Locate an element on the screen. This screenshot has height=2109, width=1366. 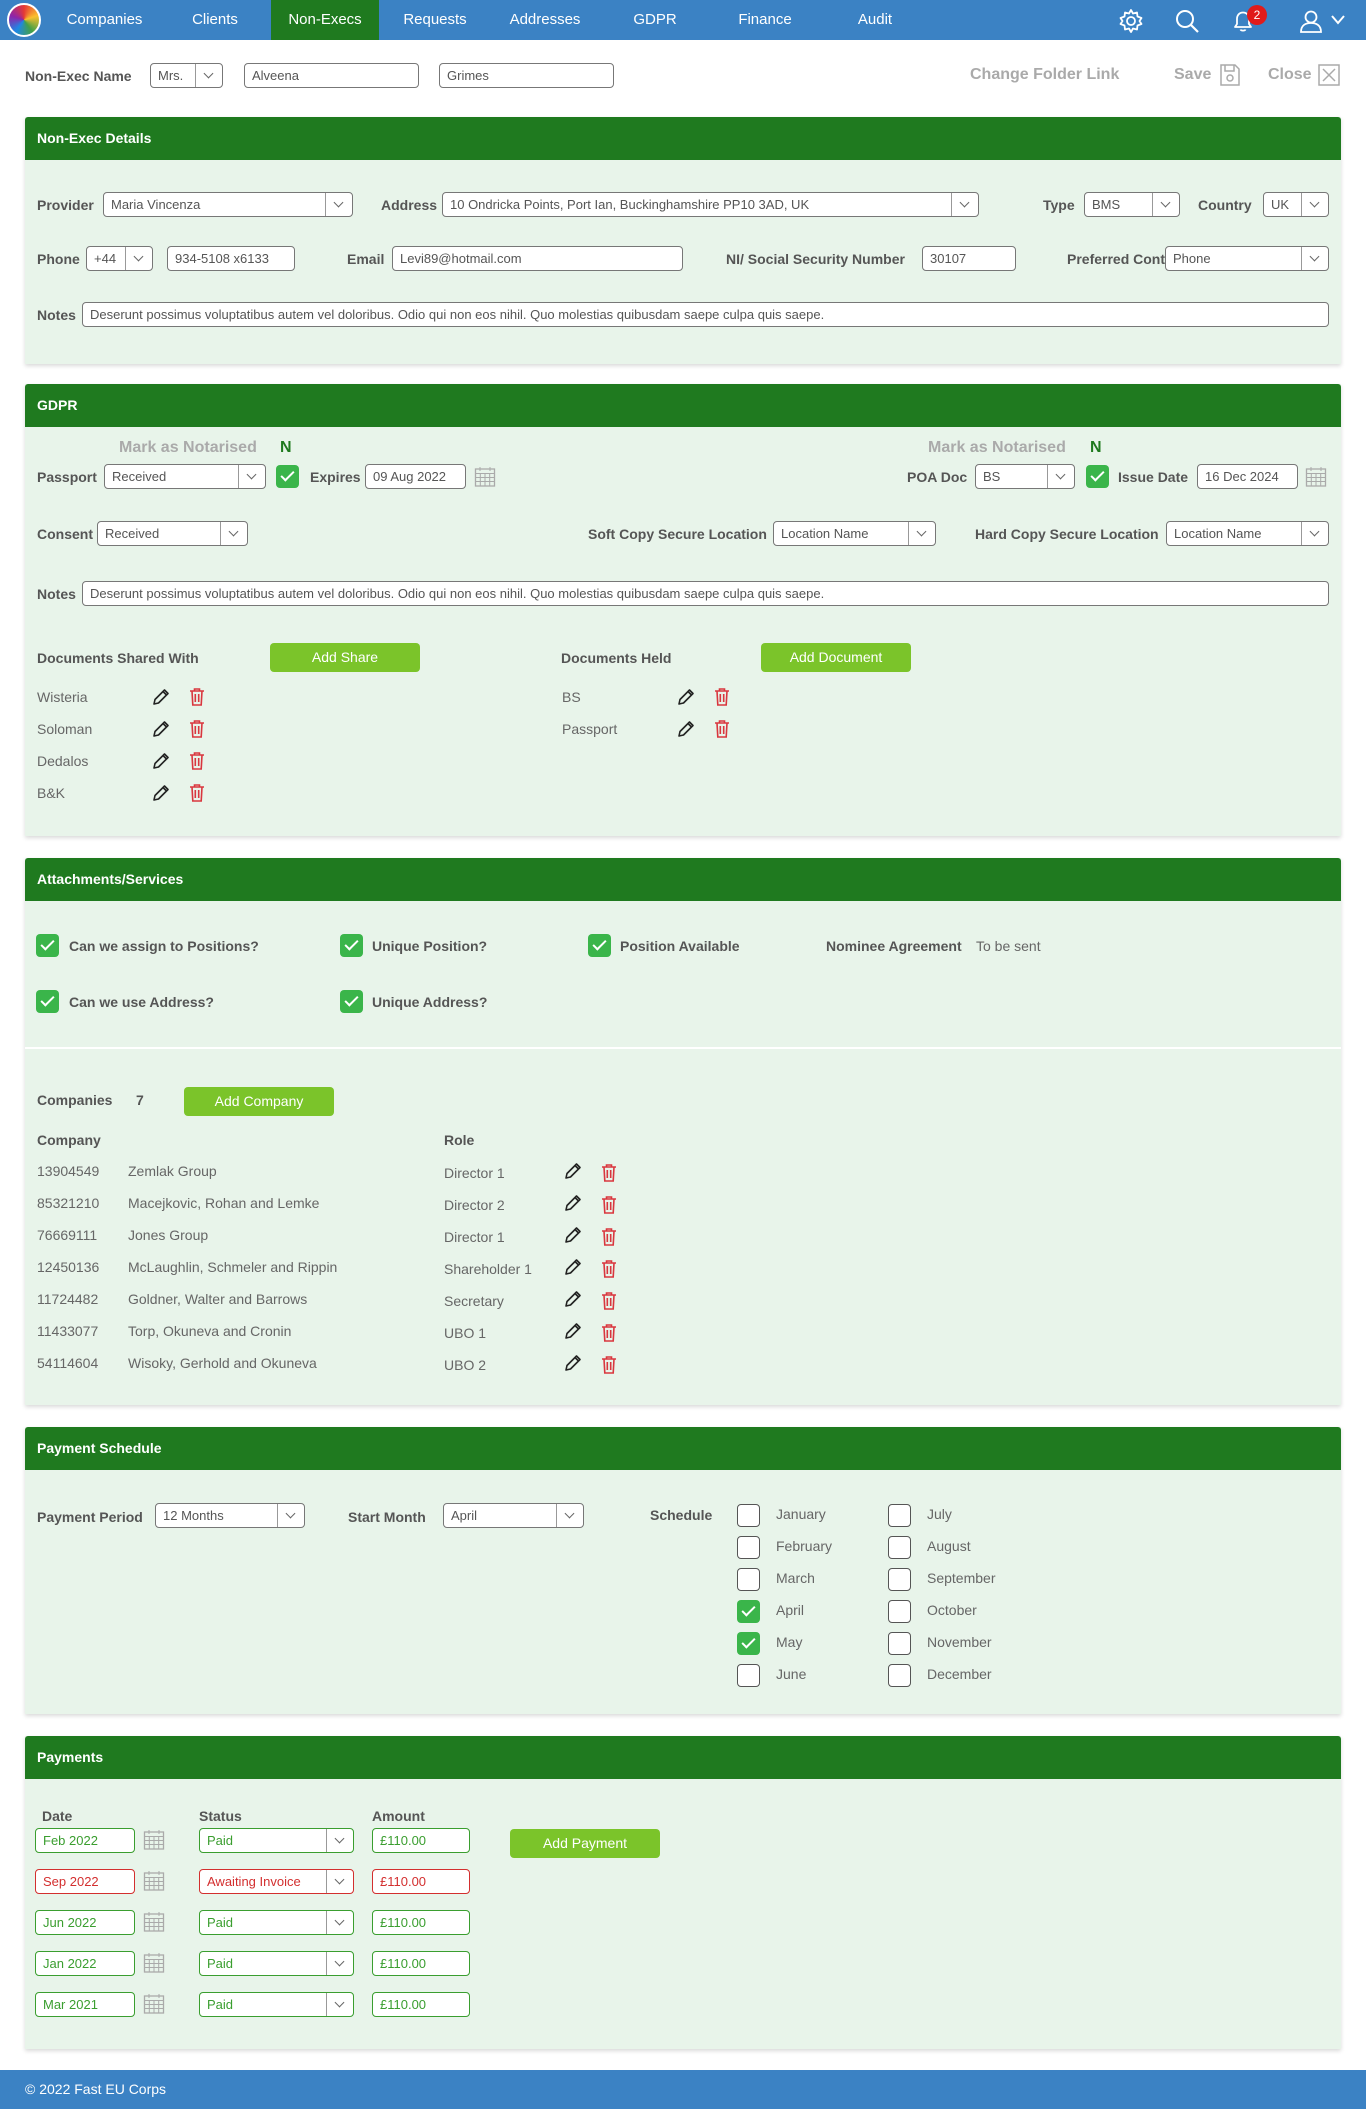
assign-positions-checkbox is located at coordinates (47, 945).